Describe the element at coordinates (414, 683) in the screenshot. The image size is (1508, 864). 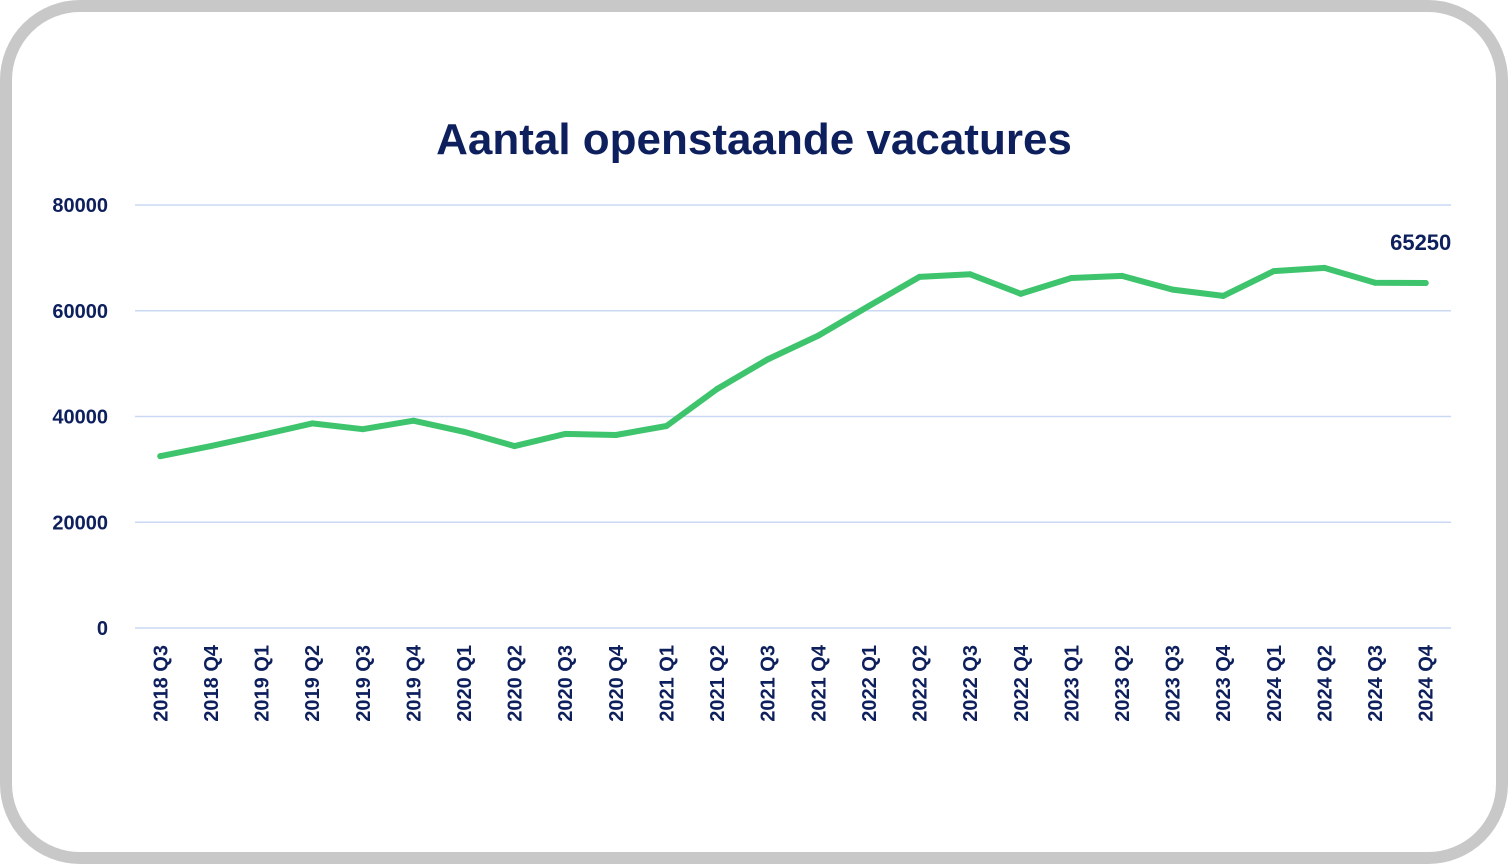
I see `x-tick-label: 2019 Q4` at that location.